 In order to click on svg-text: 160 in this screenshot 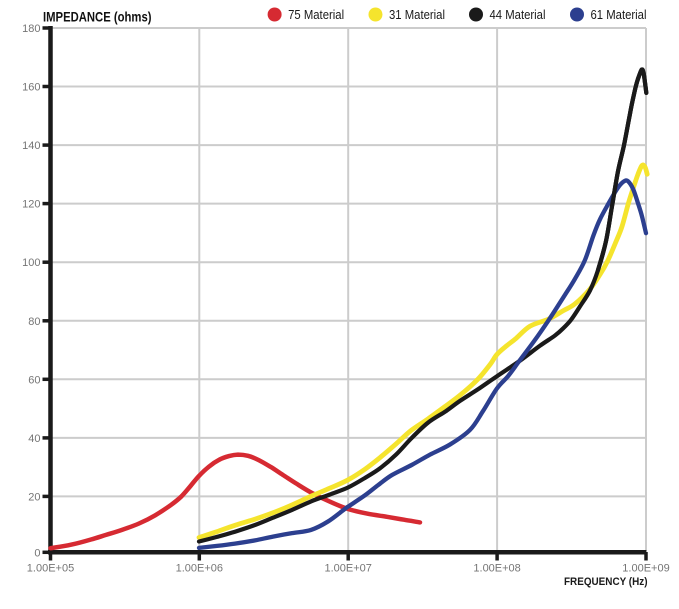, I will do `click(31, 88)`.